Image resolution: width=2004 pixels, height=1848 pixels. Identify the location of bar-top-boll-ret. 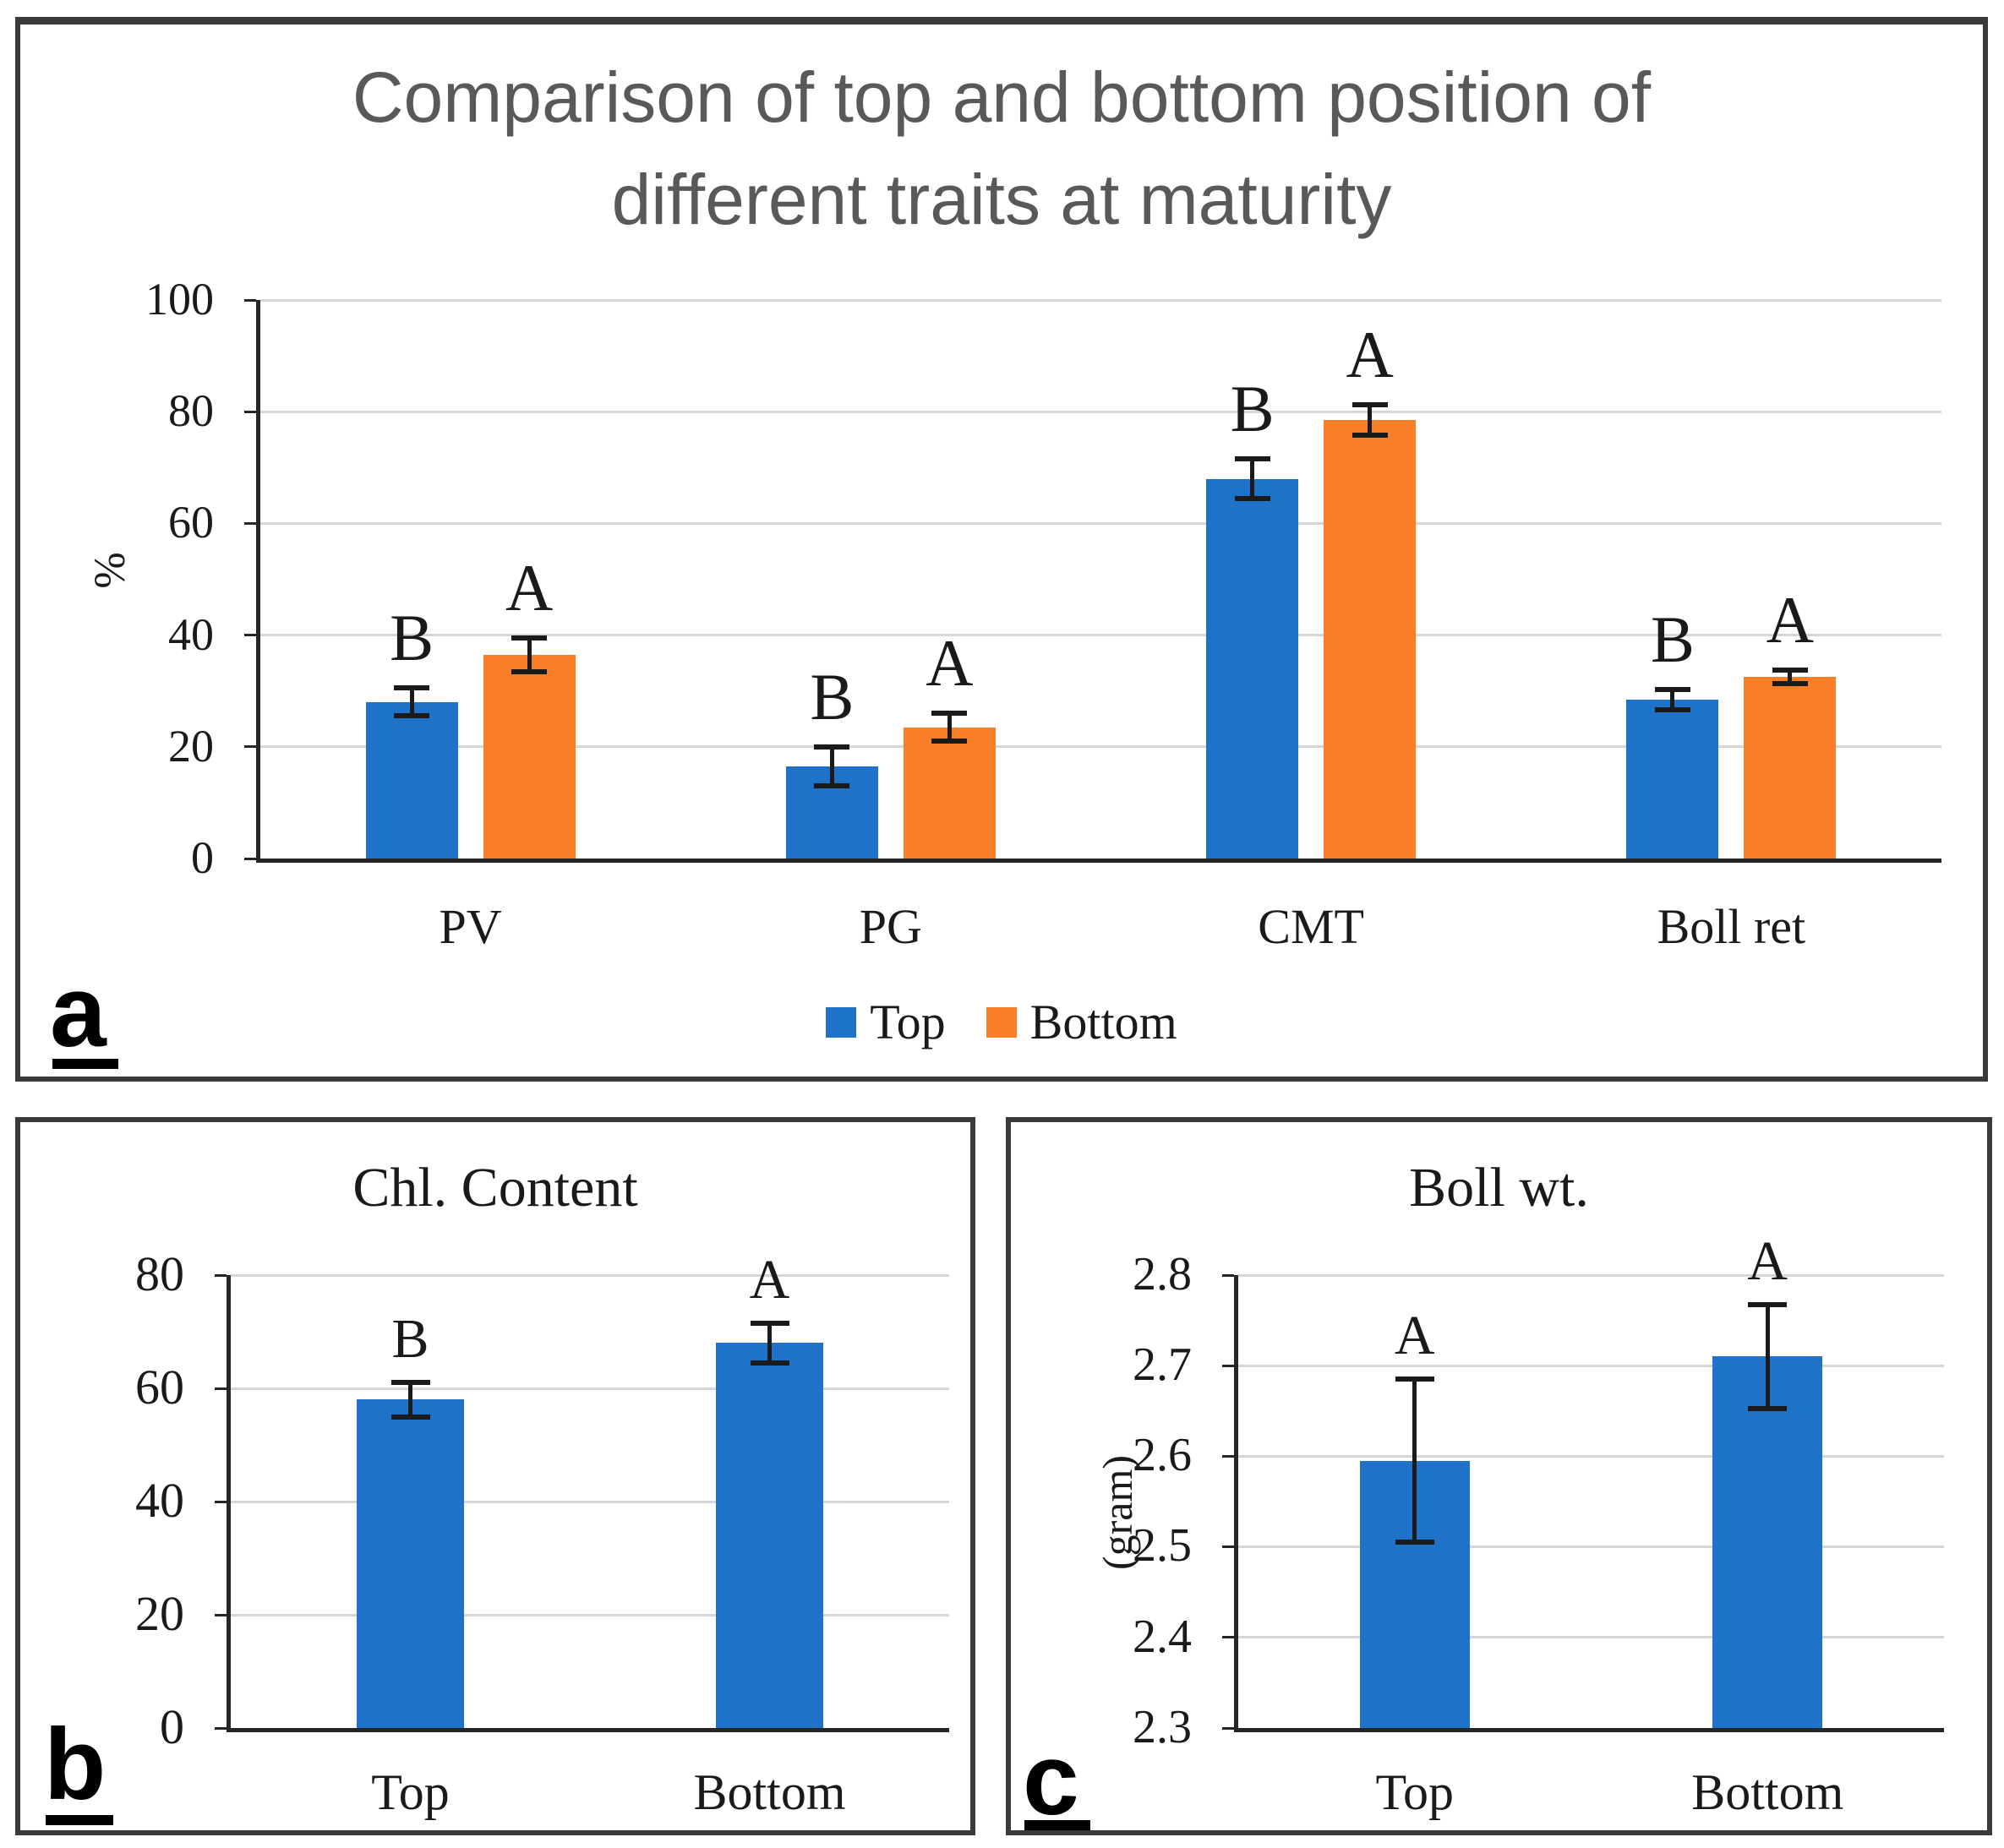
(1672, 779).